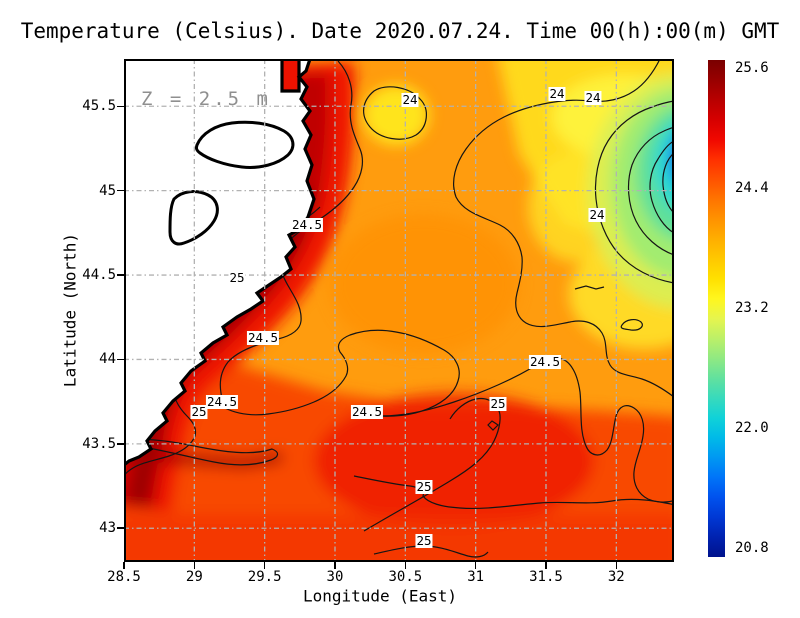  I want to click on contour-25-bottom-a, so click(513, 492).